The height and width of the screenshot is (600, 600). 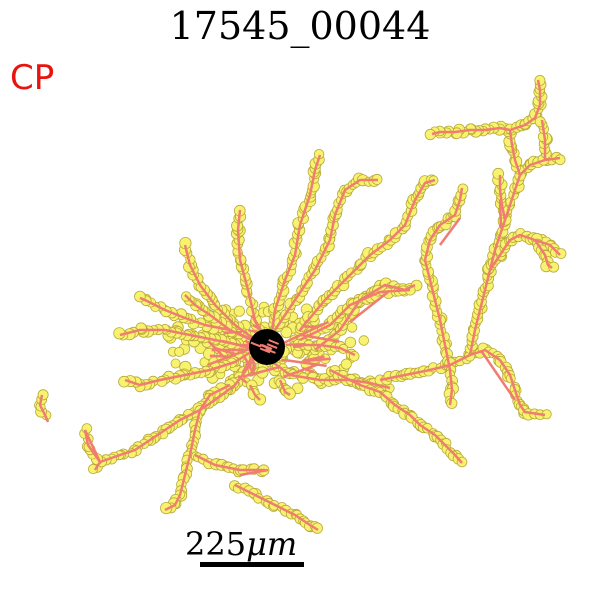 I want to click on figure-title: 17545_00044, so click(x=300, y=26).